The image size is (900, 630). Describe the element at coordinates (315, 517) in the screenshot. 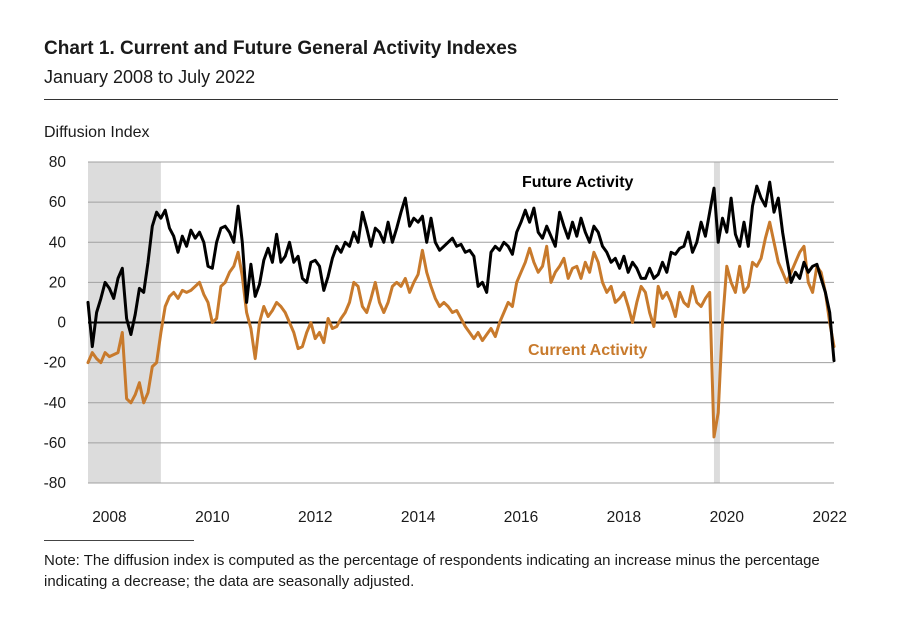

I see `x-tick-label: 2012` at that location.